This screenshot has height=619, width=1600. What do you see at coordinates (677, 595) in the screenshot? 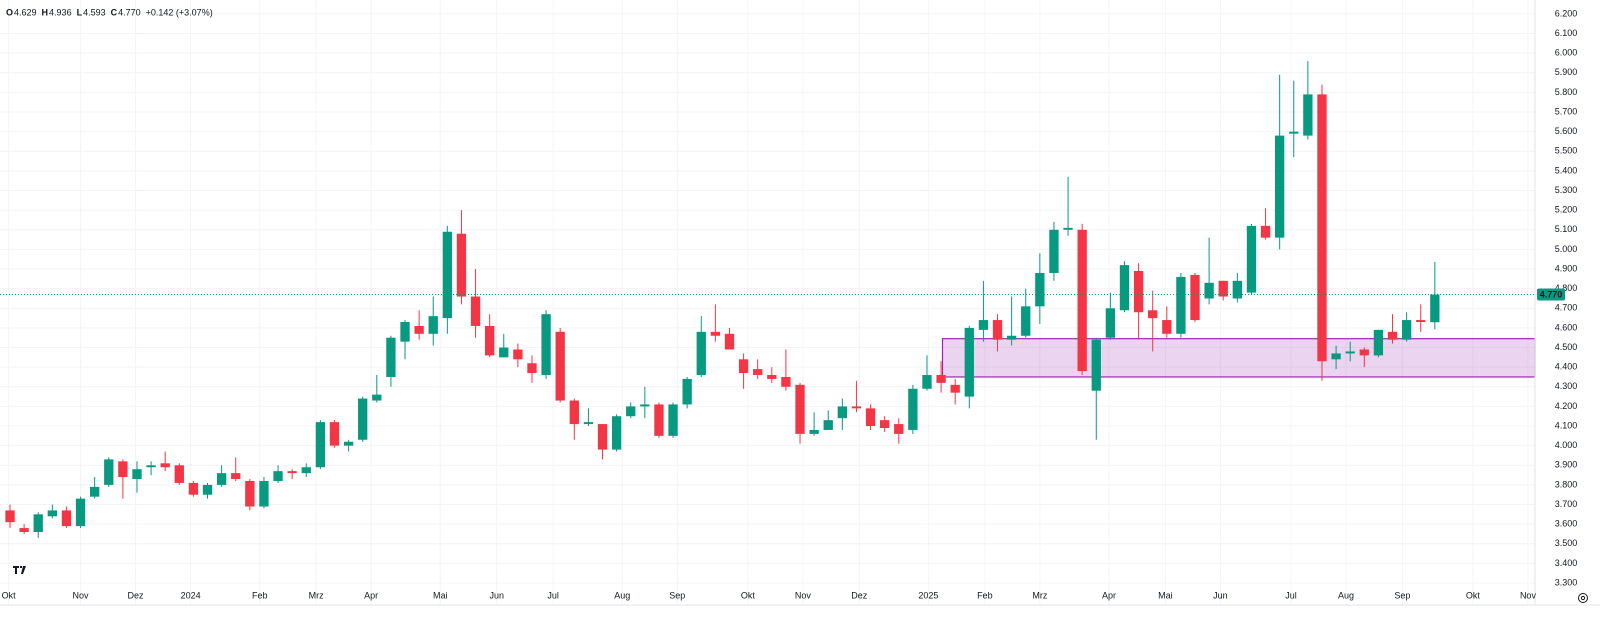
I see `x-tick-label: Sep` at bounding box center [677, 595].